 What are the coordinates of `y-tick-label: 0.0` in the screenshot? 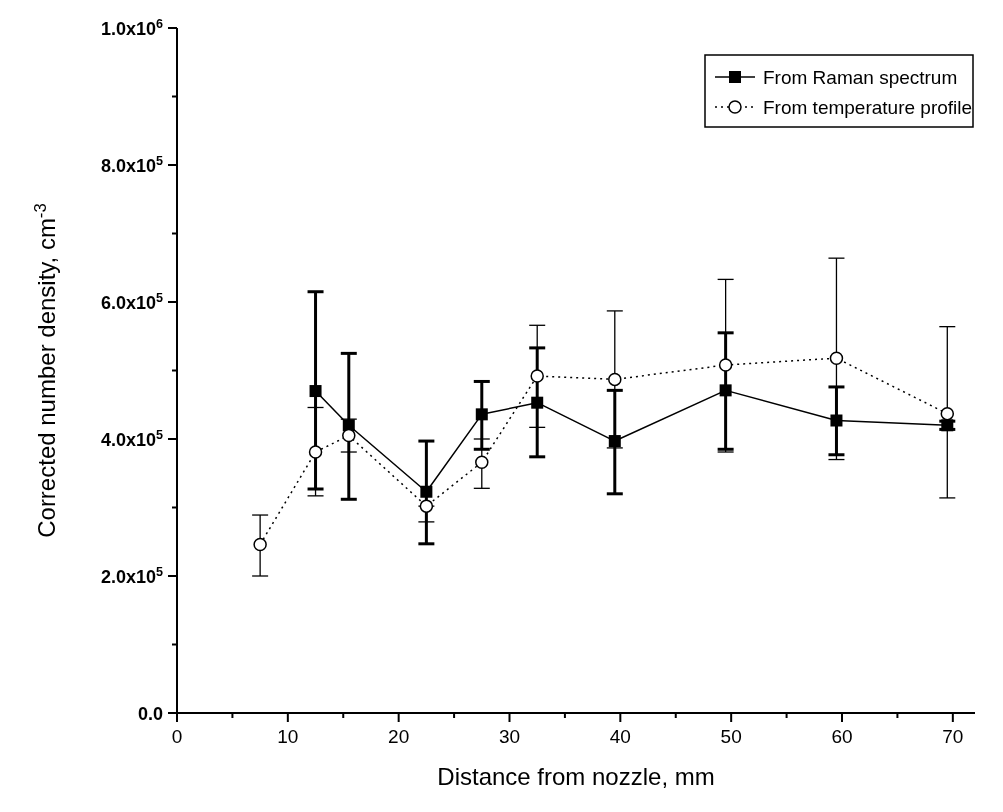 It's located at (150, 714).